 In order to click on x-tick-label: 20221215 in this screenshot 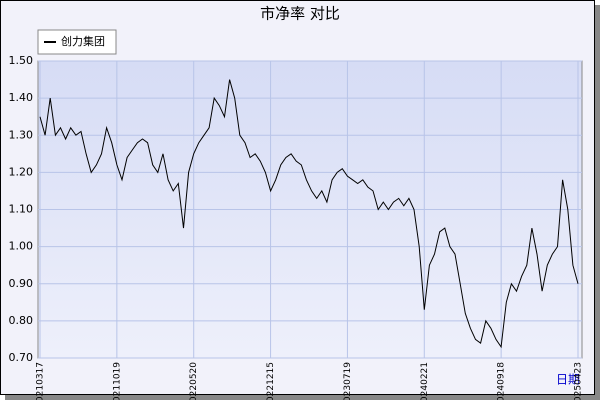, I will do `click(271, 381)`.